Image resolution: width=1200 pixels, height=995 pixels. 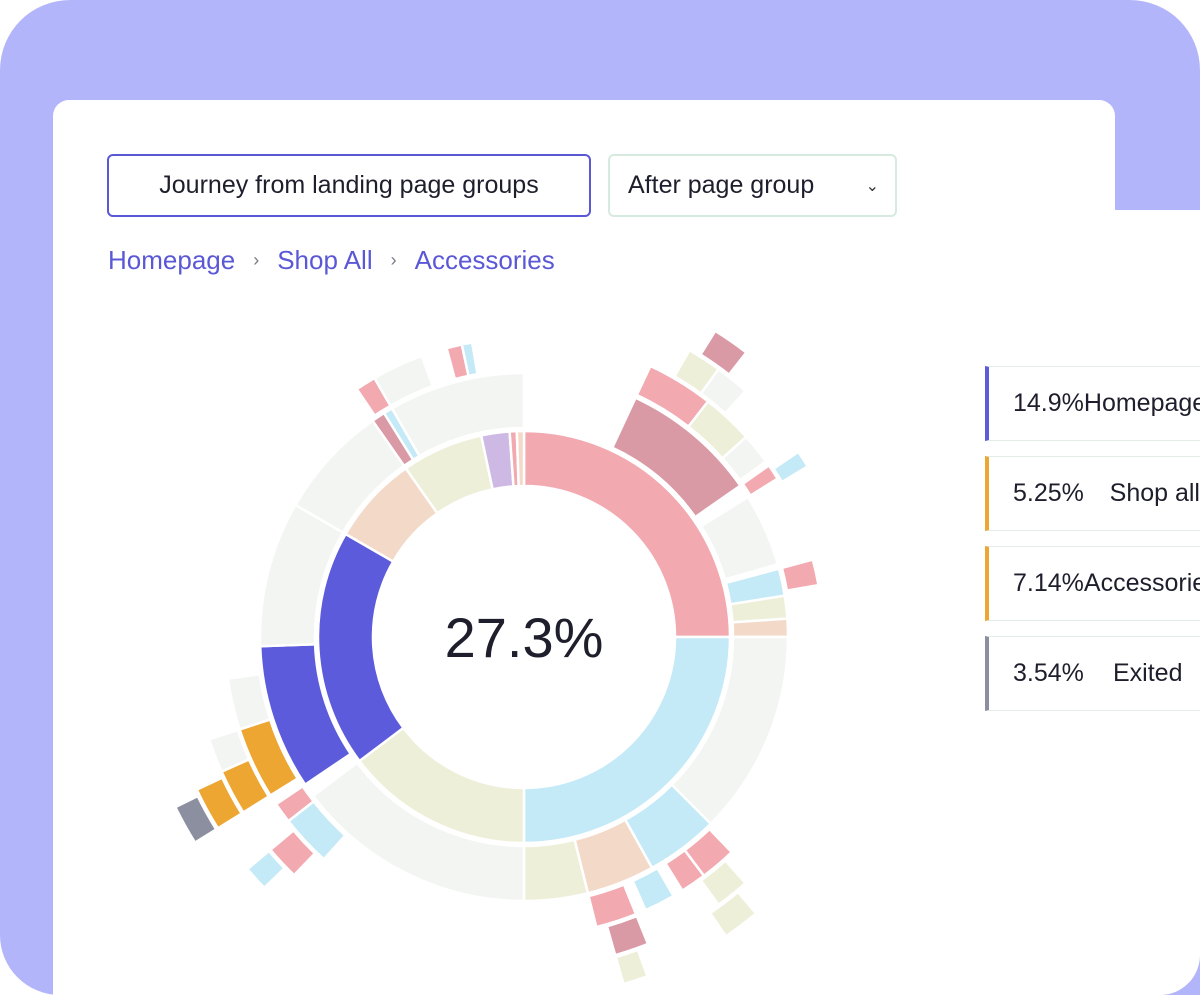 What do you see at coordinates (1141, 583) in the screenshot?
I see `legend-item-label: Accessories` at bounding box center [1141, 583].